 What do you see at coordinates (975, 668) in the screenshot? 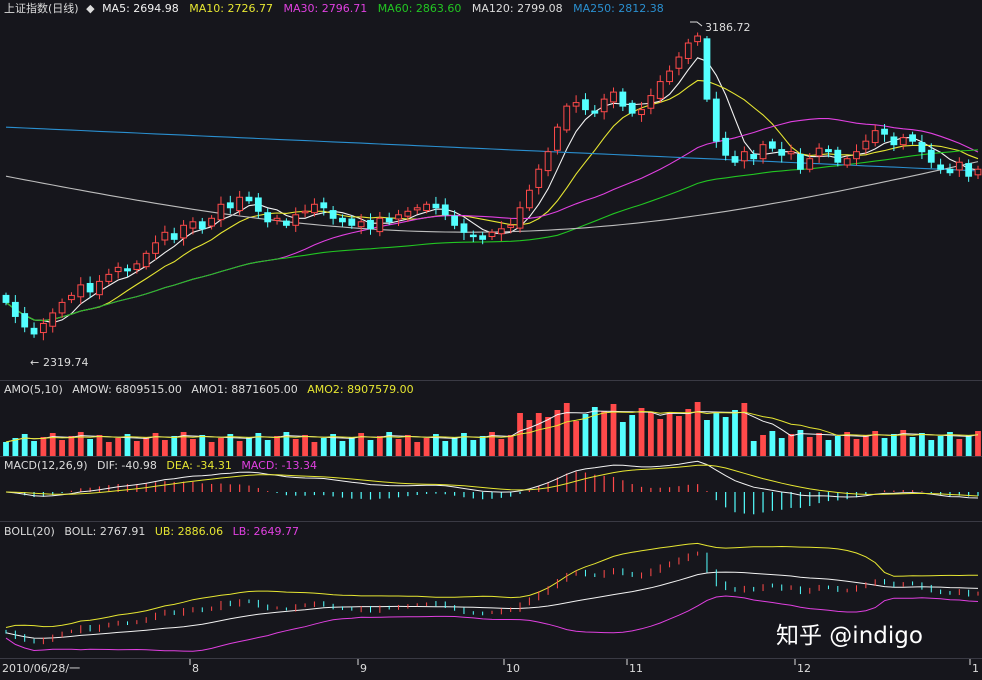
I see `x-tick-1: 1` at bounding box center [975, 668].